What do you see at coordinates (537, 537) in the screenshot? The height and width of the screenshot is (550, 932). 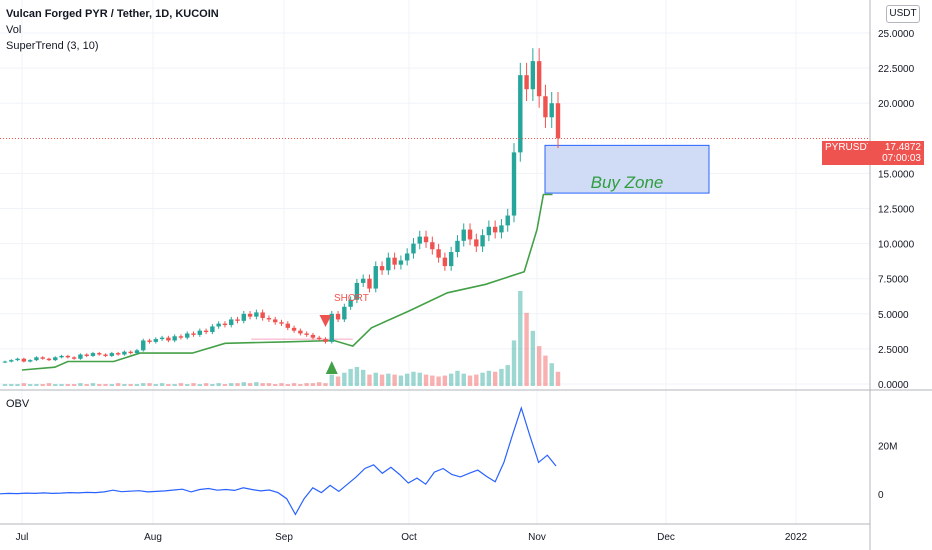 I see `x-tick-label: Nov` at bounding box center [537, 537].